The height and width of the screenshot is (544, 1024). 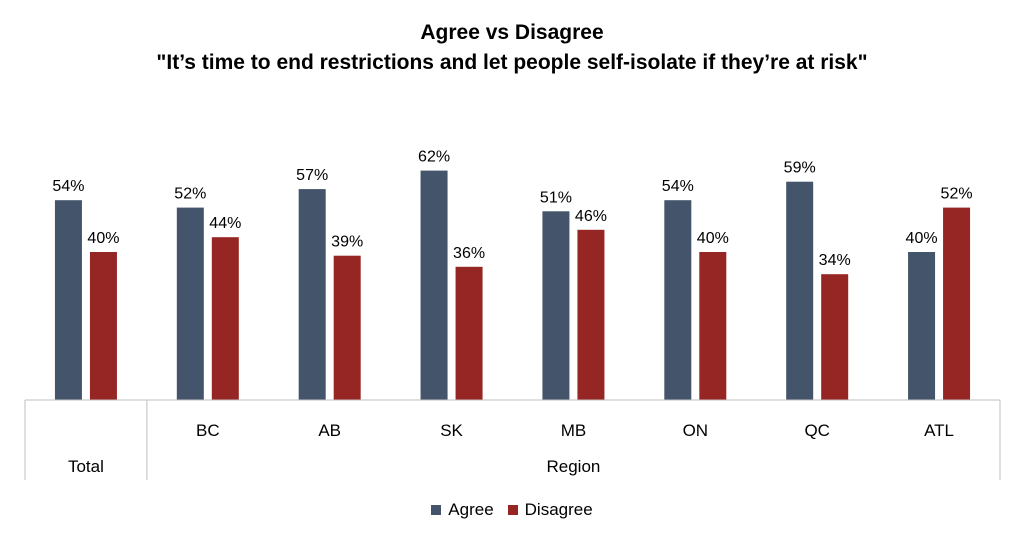 What do you see at coordinates (512, 32) in the screenshot?
I see `chart-title: Agree vs Disagree` at bounding box center [512, 32].